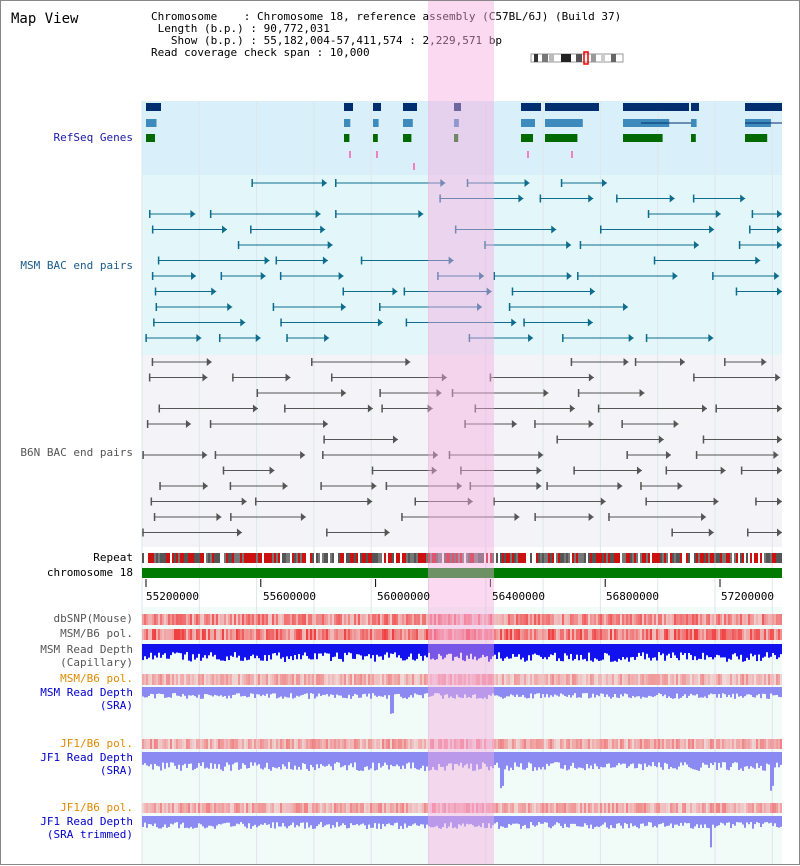 The width and height of the screenshot is (800, 866). I want to click on refseq-mark, so click(377, 154).